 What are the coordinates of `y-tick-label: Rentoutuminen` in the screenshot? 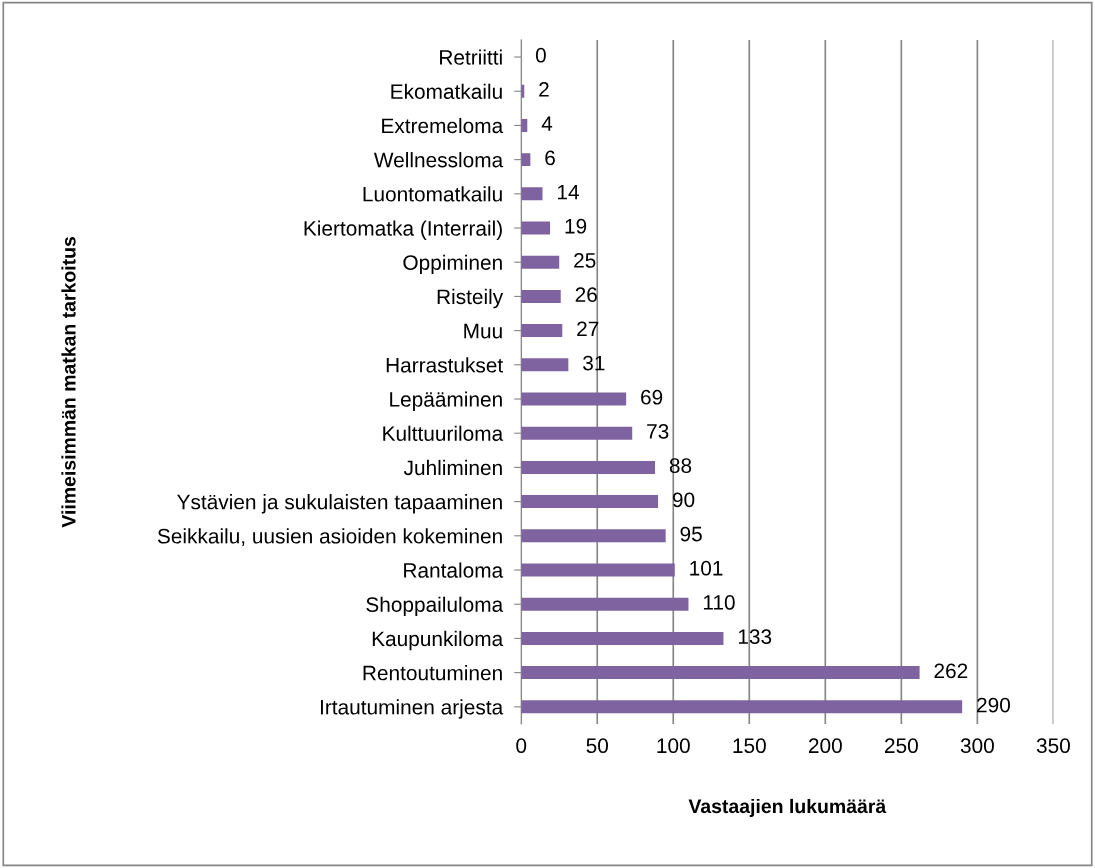 It's located at (432, 673).